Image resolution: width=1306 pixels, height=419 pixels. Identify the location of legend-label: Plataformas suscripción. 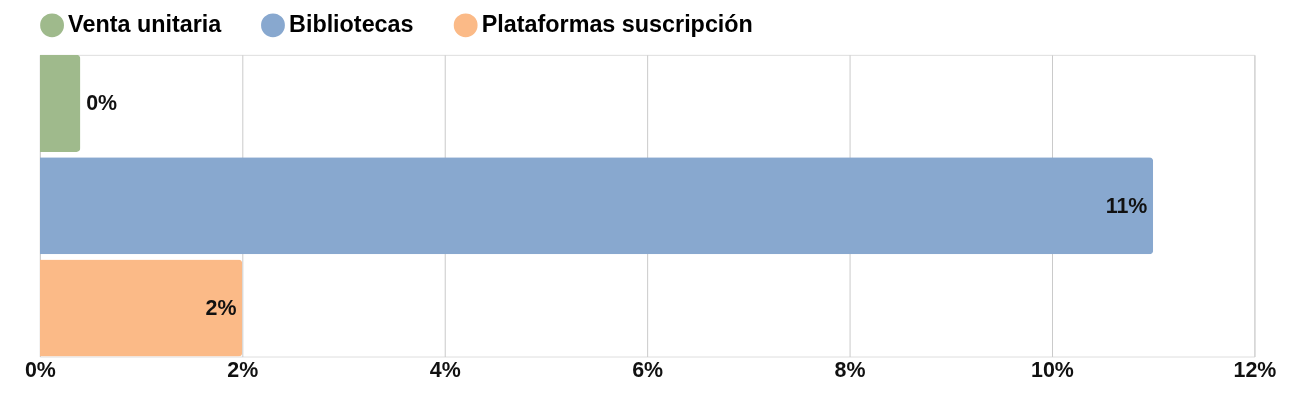
(617, 24).